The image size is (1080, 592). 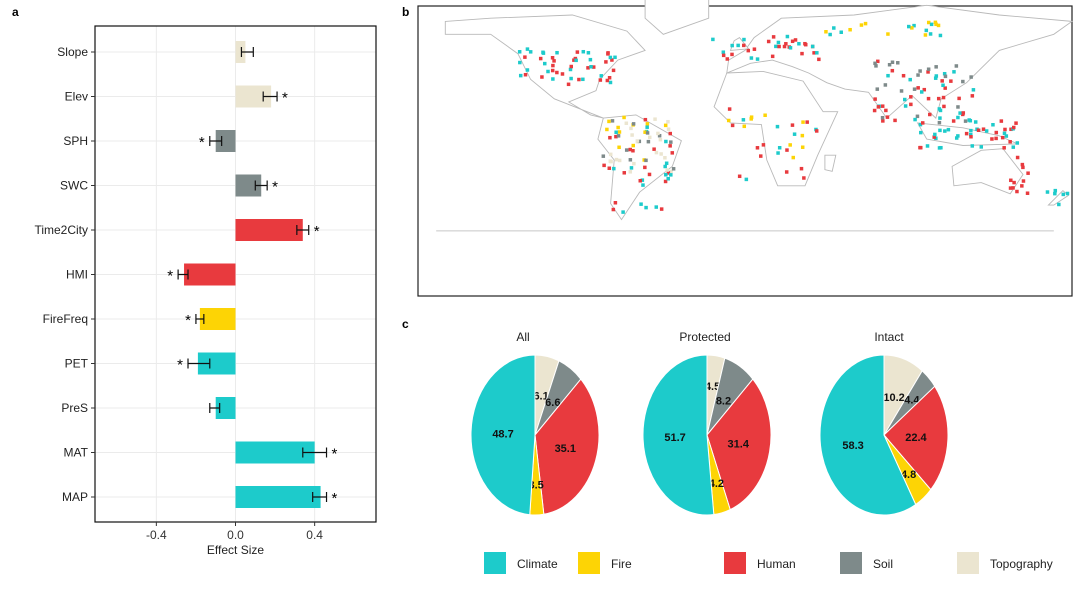 I want to click on legend-swatch-fire, so click(x=589, y=563).